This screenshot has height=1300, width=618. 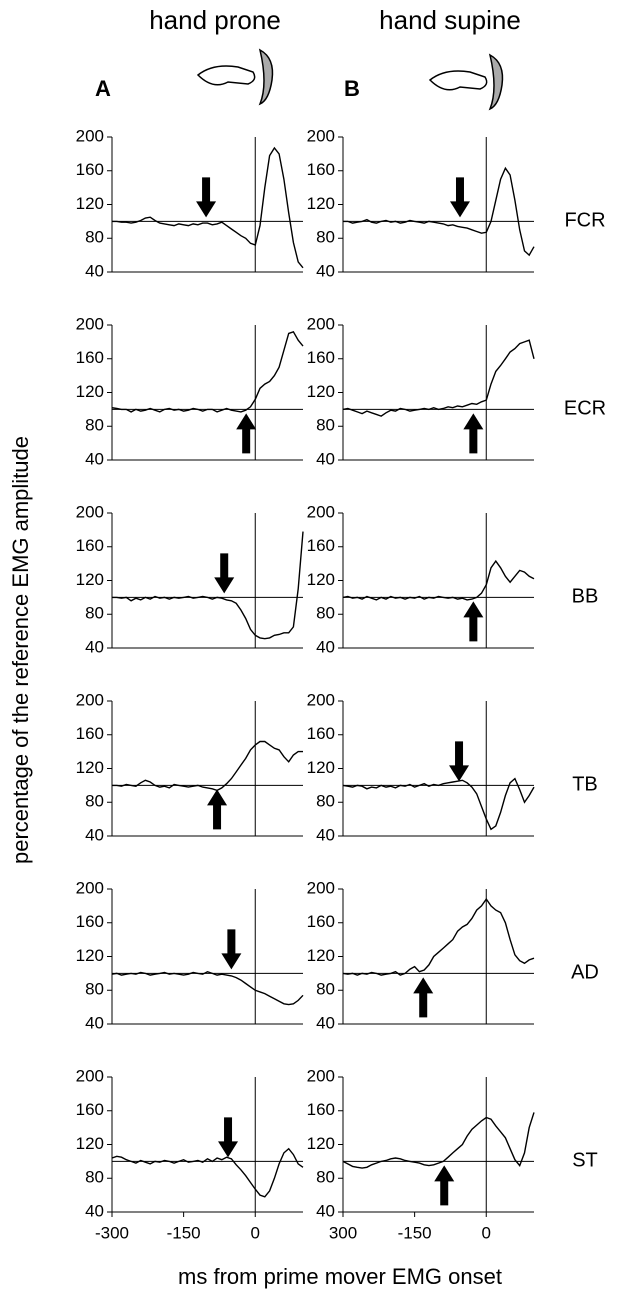 What do you see at coordinates (343, 1232) in the screenshot?
I see `x-tick-label: 300` at bounding box center [343, 1232].